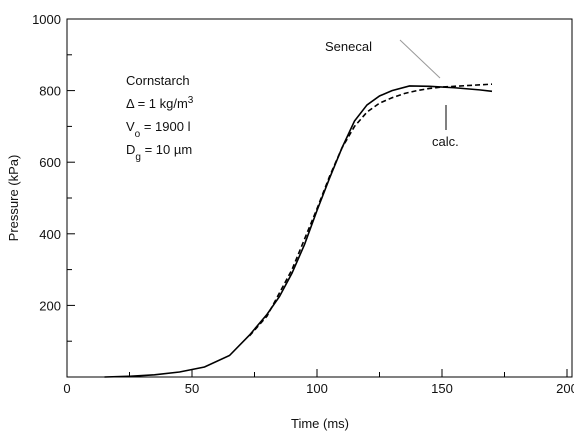 Image resolution: width=574 pixels, height=441 pixels. What do you see at coordinates (50, 234) in the screenshot?
I see `y-tick-label: 400` at bounding box center [50, 234].